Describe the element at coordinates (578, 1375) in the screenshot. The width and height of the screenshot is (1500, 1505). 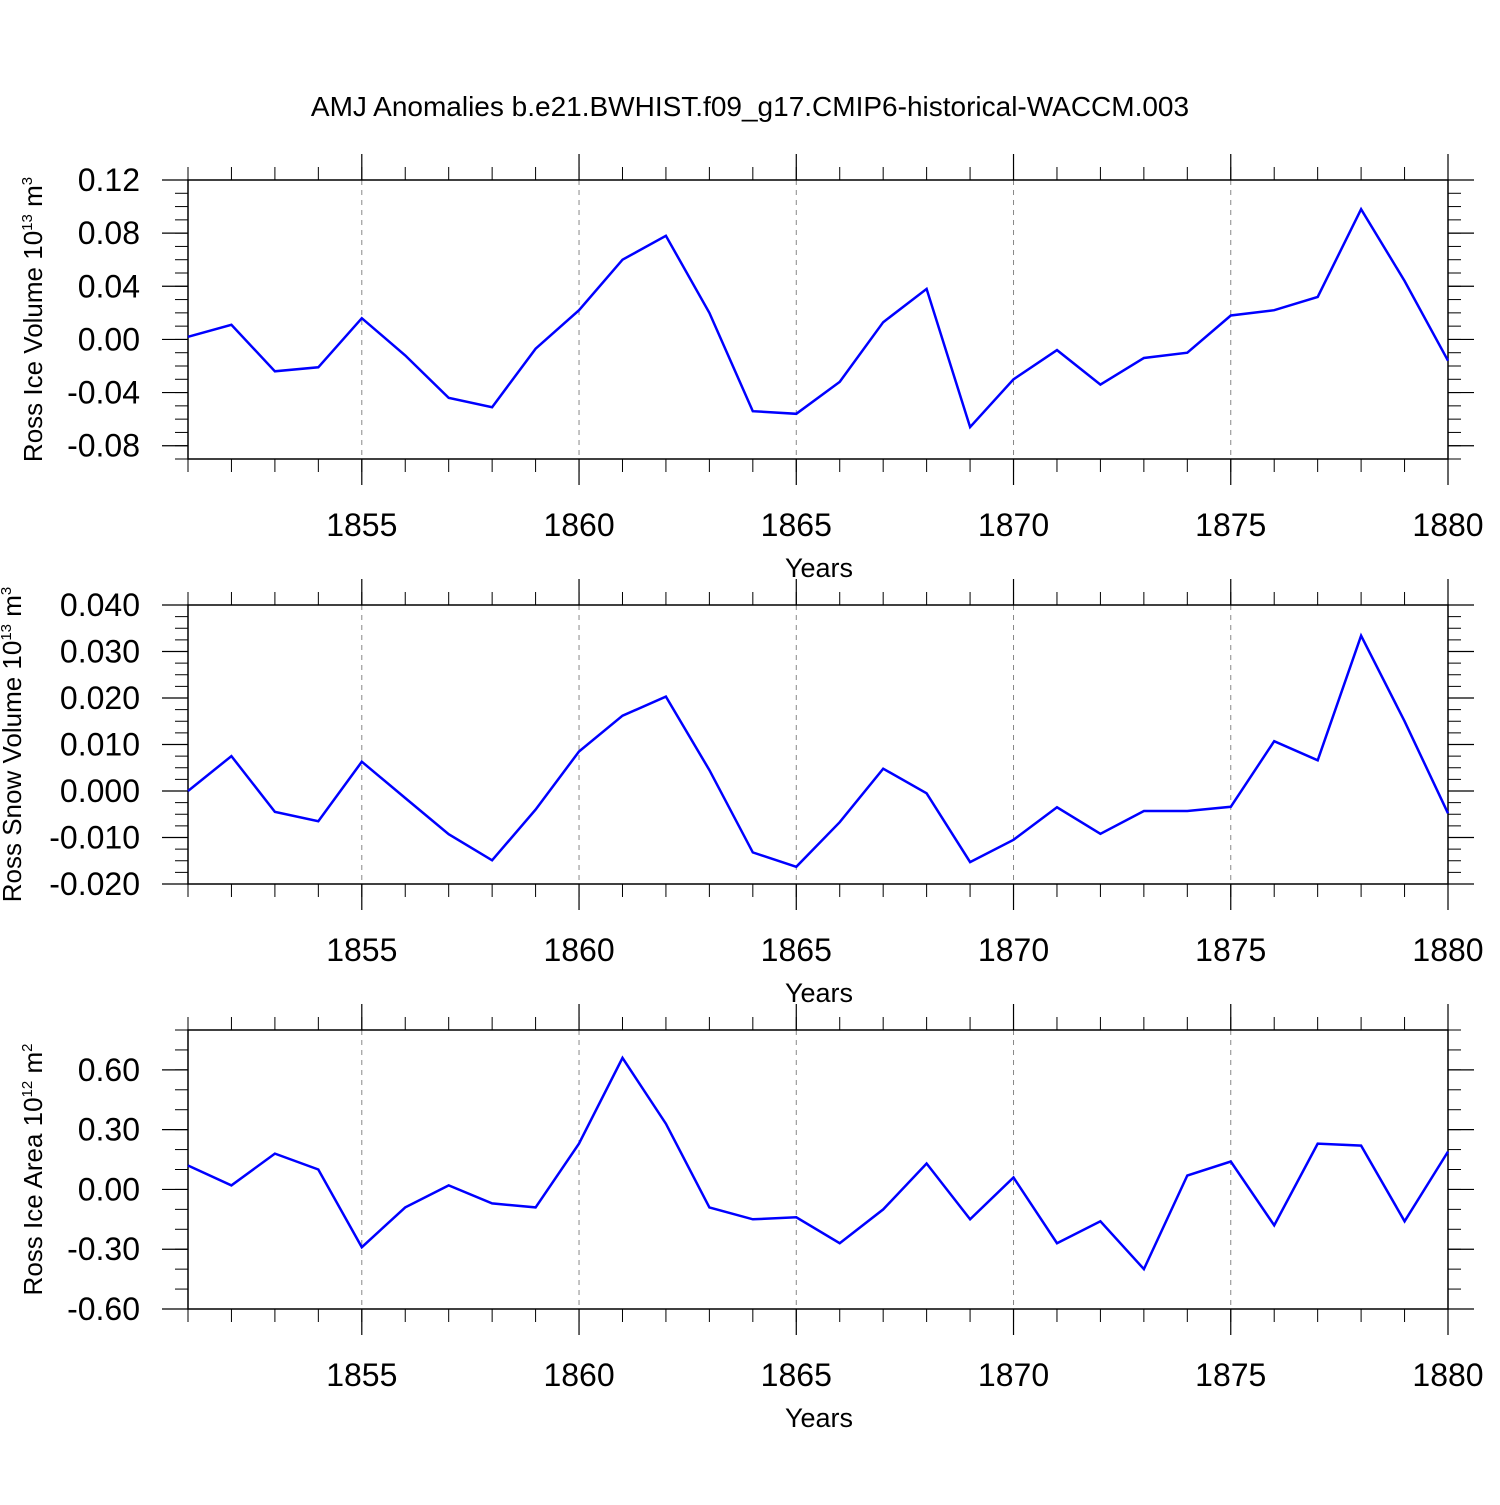
I see `panel-3-x-tick-label: 1860` at that location.